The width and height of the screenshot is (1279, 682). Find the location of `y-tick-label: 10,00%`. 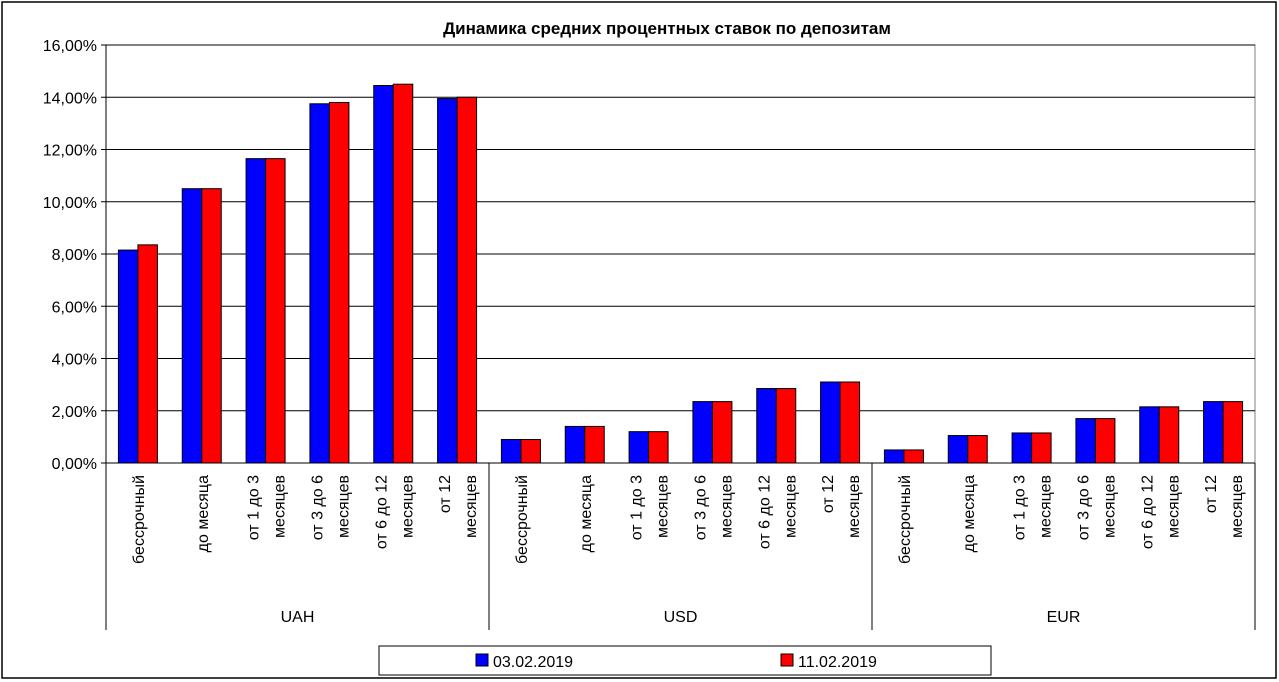

y-tick-label: 10,00% is located at coordinates (70, 203).